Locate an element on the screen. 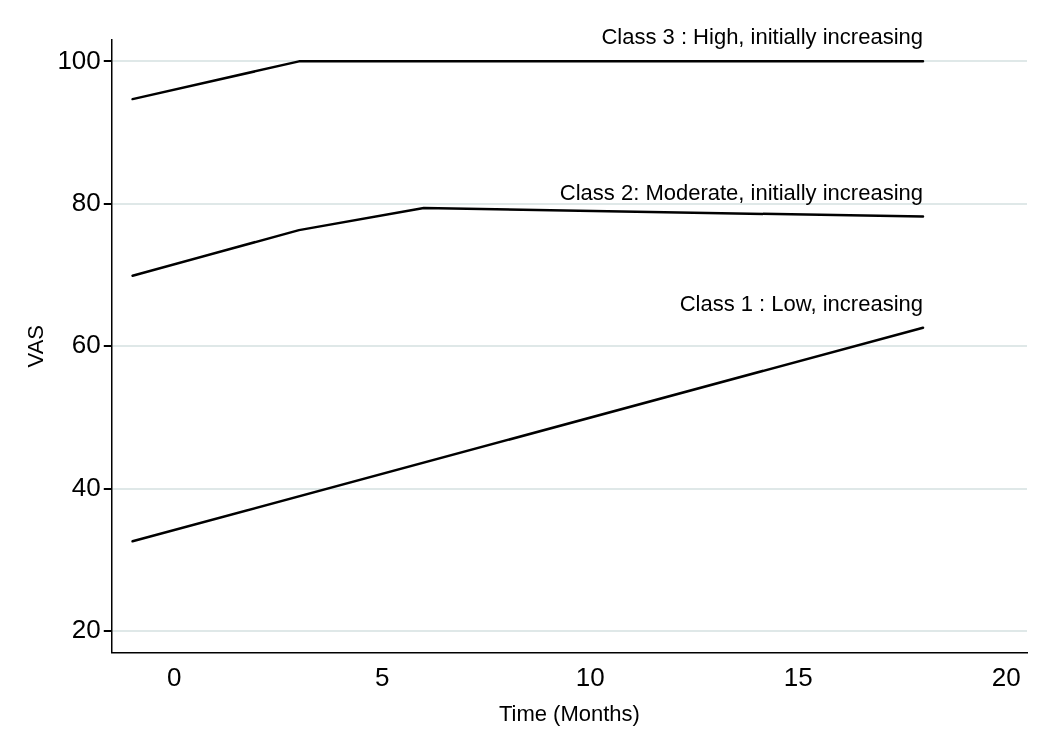 The height and width of the screenshot is (742, 1047). series-label: Class 1 : Low, increasing is located at coordinates (801, 303).